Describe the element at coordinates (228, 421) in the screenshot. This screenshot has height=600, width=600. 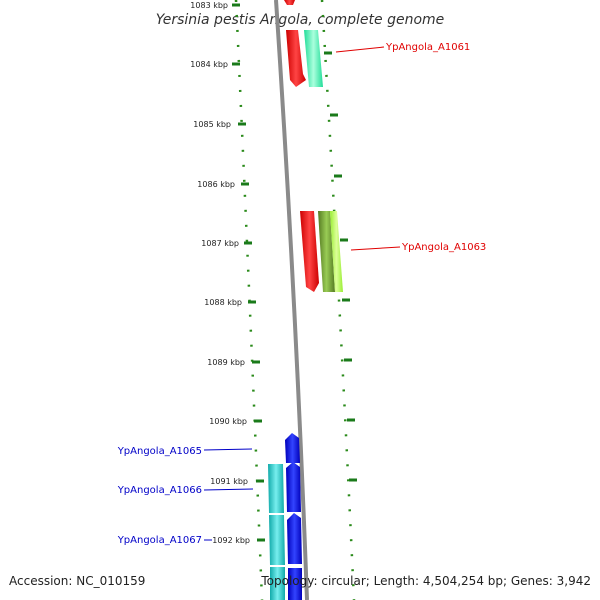
I see `scale-label: 1090 kbp` at that location.